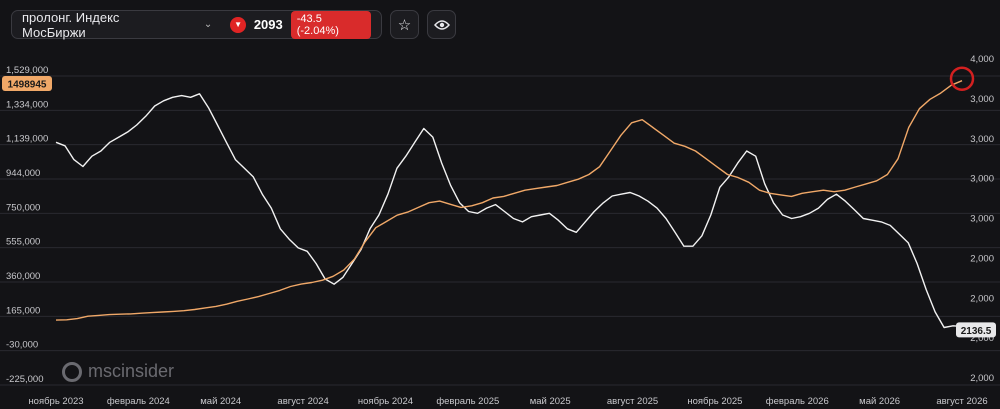 The image size is (1000, 409). Describe the element at coordinates (23, 310) in the screenshot. I see `left-axis-tick: 165,000` at that location.